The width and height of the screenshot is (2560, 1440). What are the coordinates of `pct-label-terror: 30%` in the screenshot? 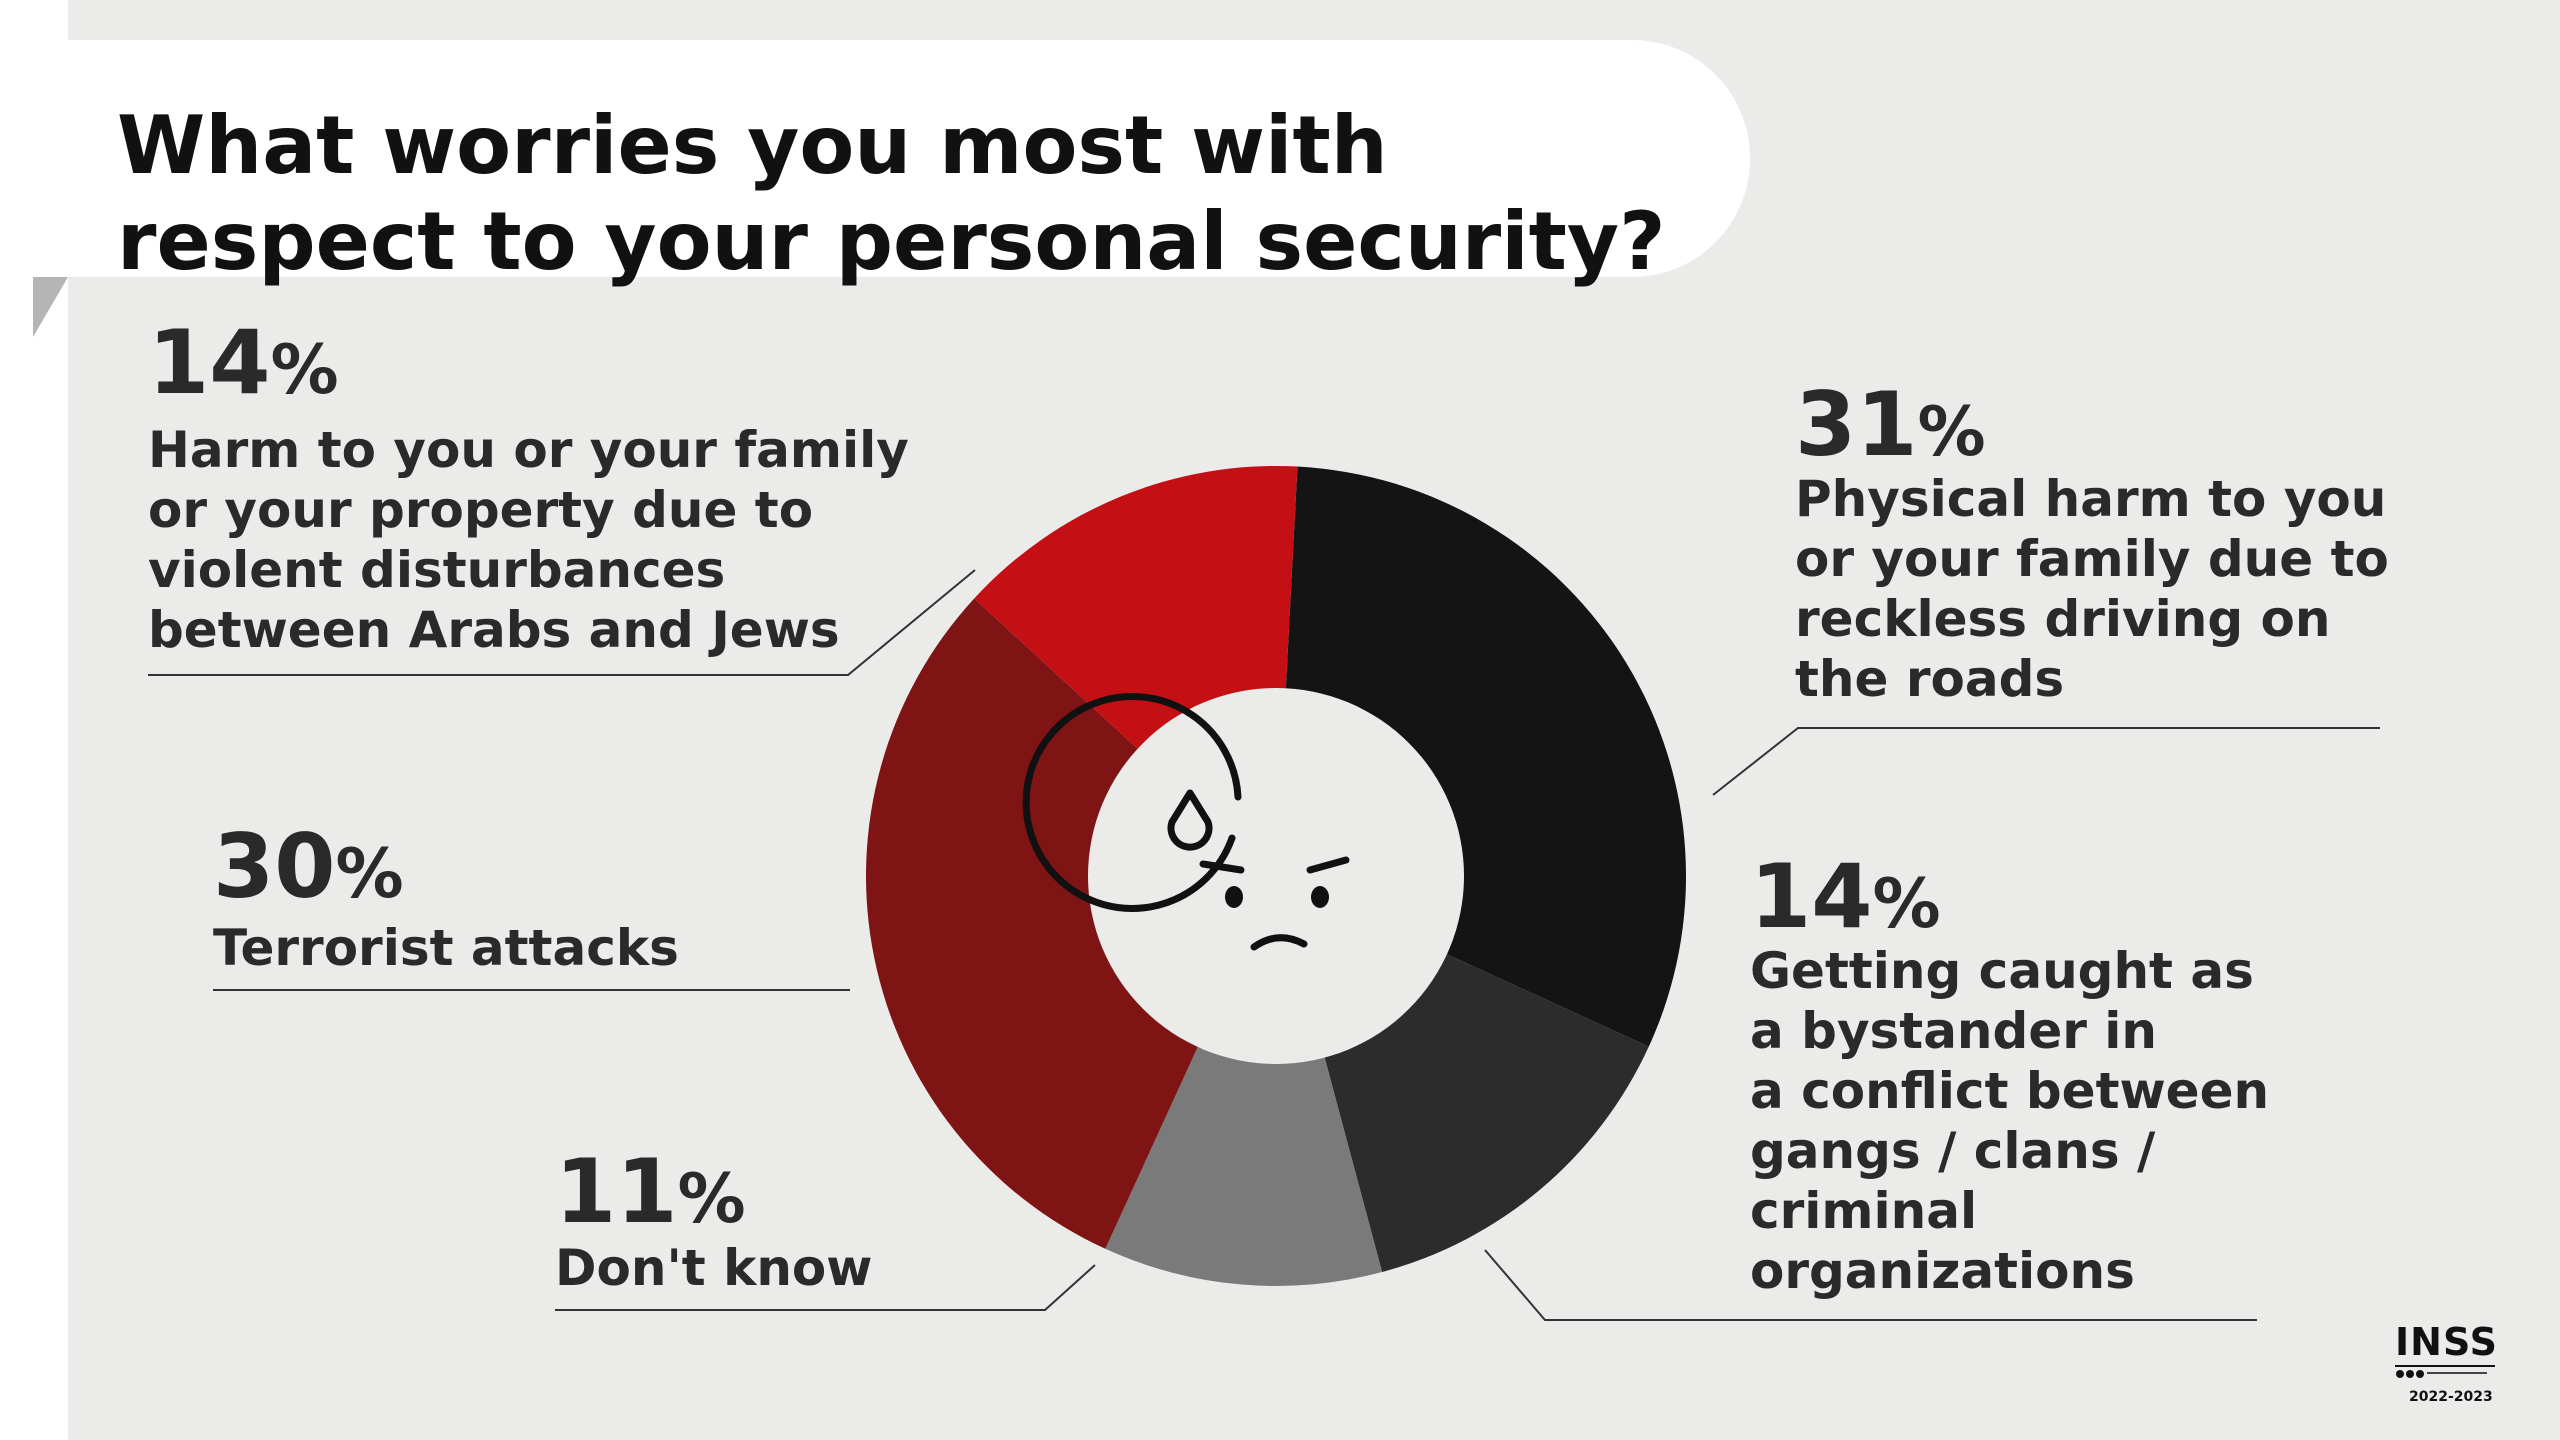 It's located at (308, 866).